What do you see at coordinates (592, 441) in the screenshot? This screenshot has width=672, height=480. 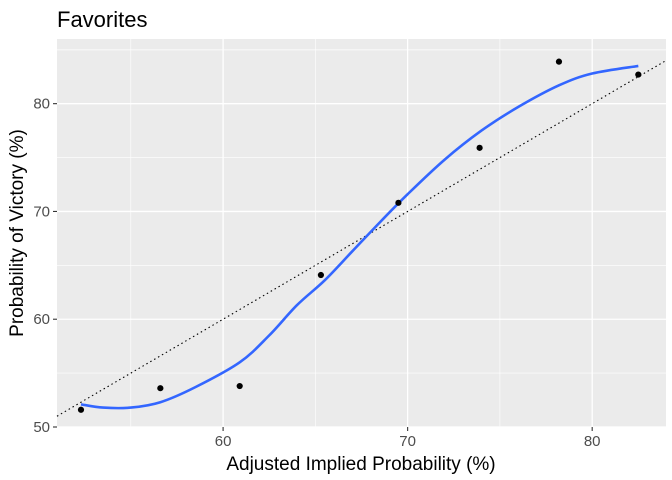 I see `x-tick-label: 80` at bounding box center [592, 441].